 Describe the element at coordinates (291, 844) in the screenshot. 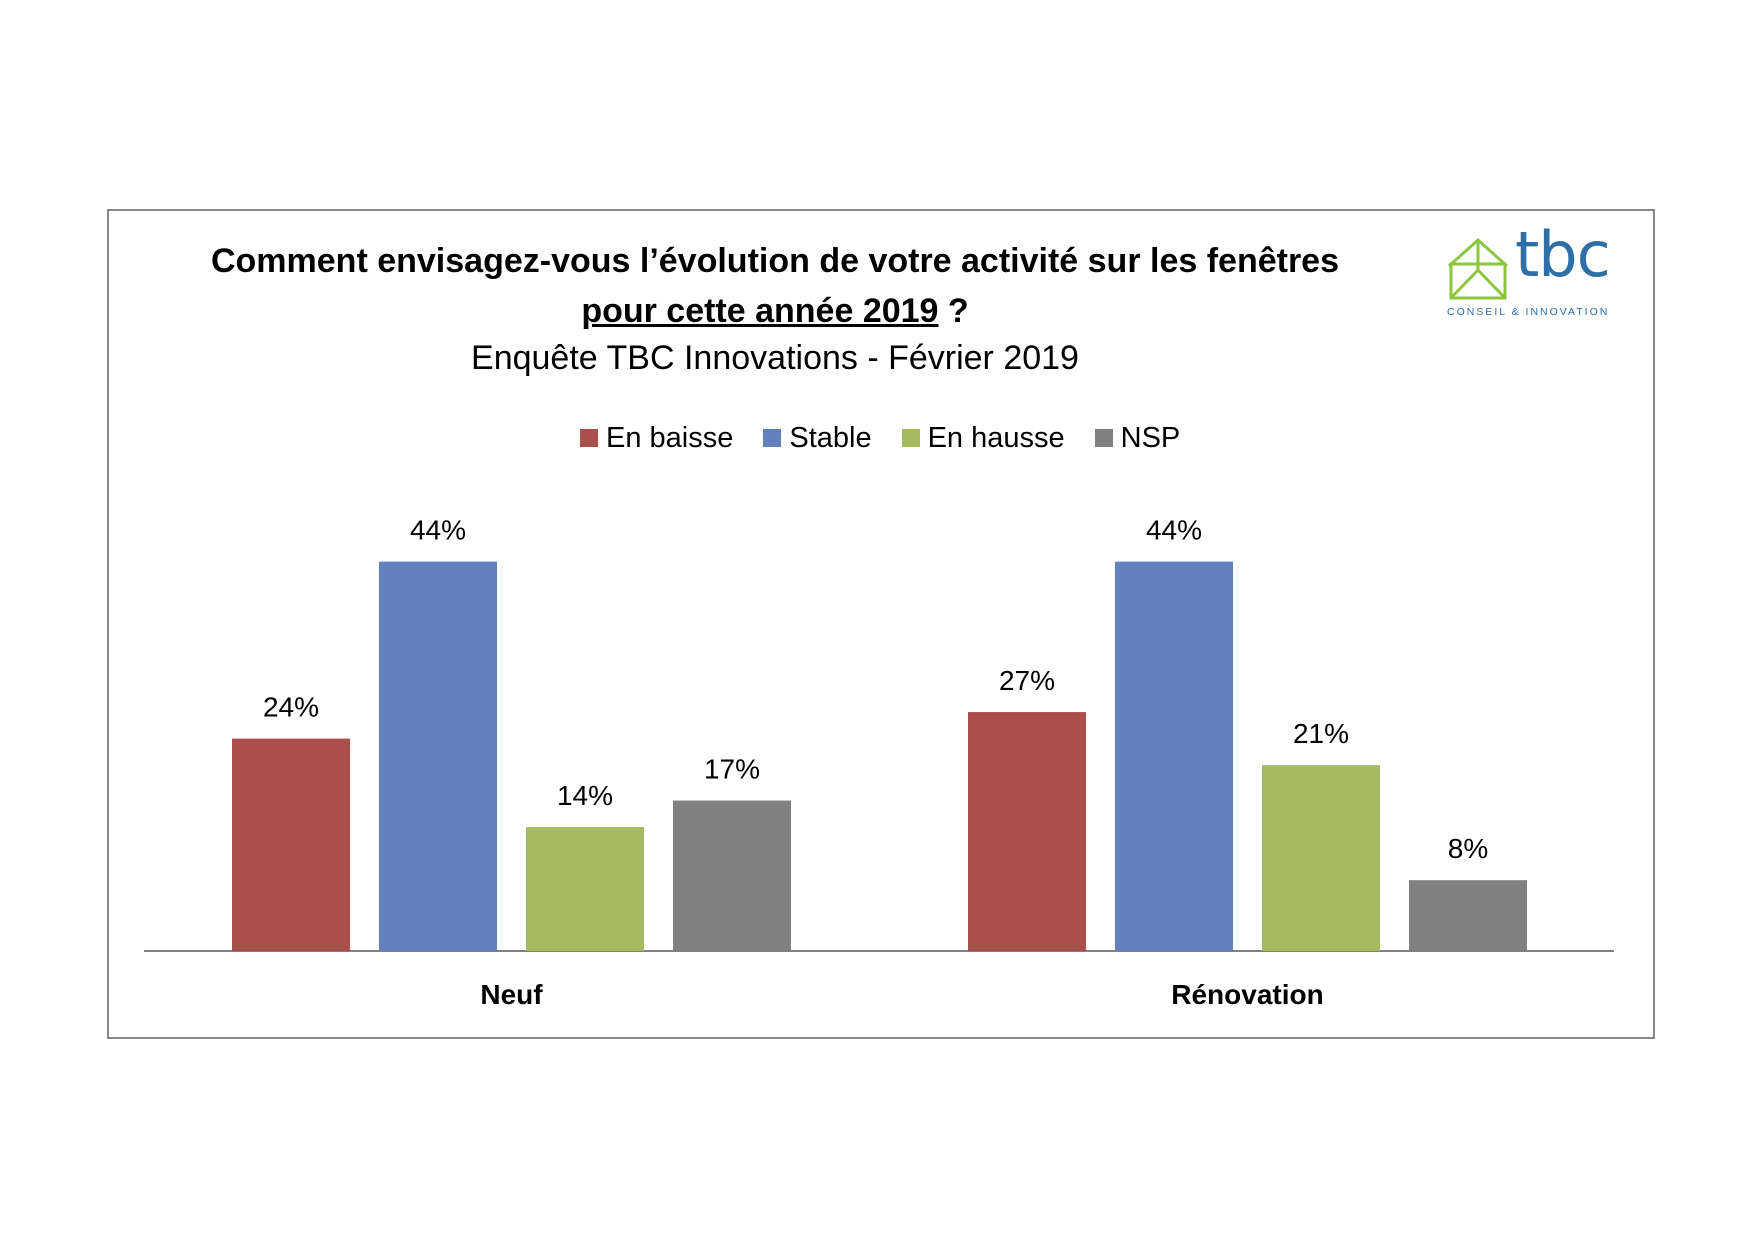

I see `bar-neuf-en-baisse` at that location.